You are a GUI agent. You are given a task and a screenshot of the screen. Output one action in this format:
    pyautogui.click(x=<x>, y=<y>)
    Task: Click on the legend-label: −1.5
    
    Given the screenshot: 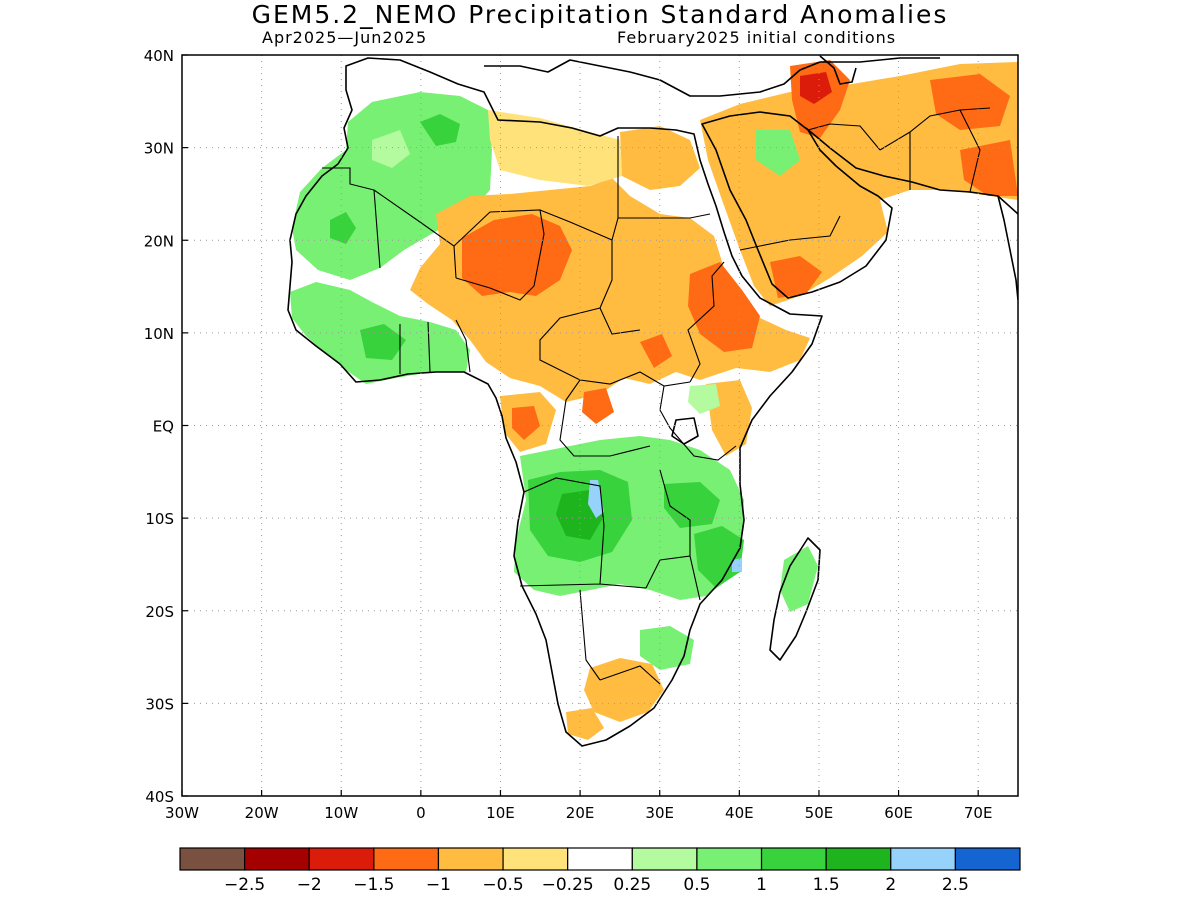 What is the action you would take?
    pyautogui.click(x=373, y=885)
    